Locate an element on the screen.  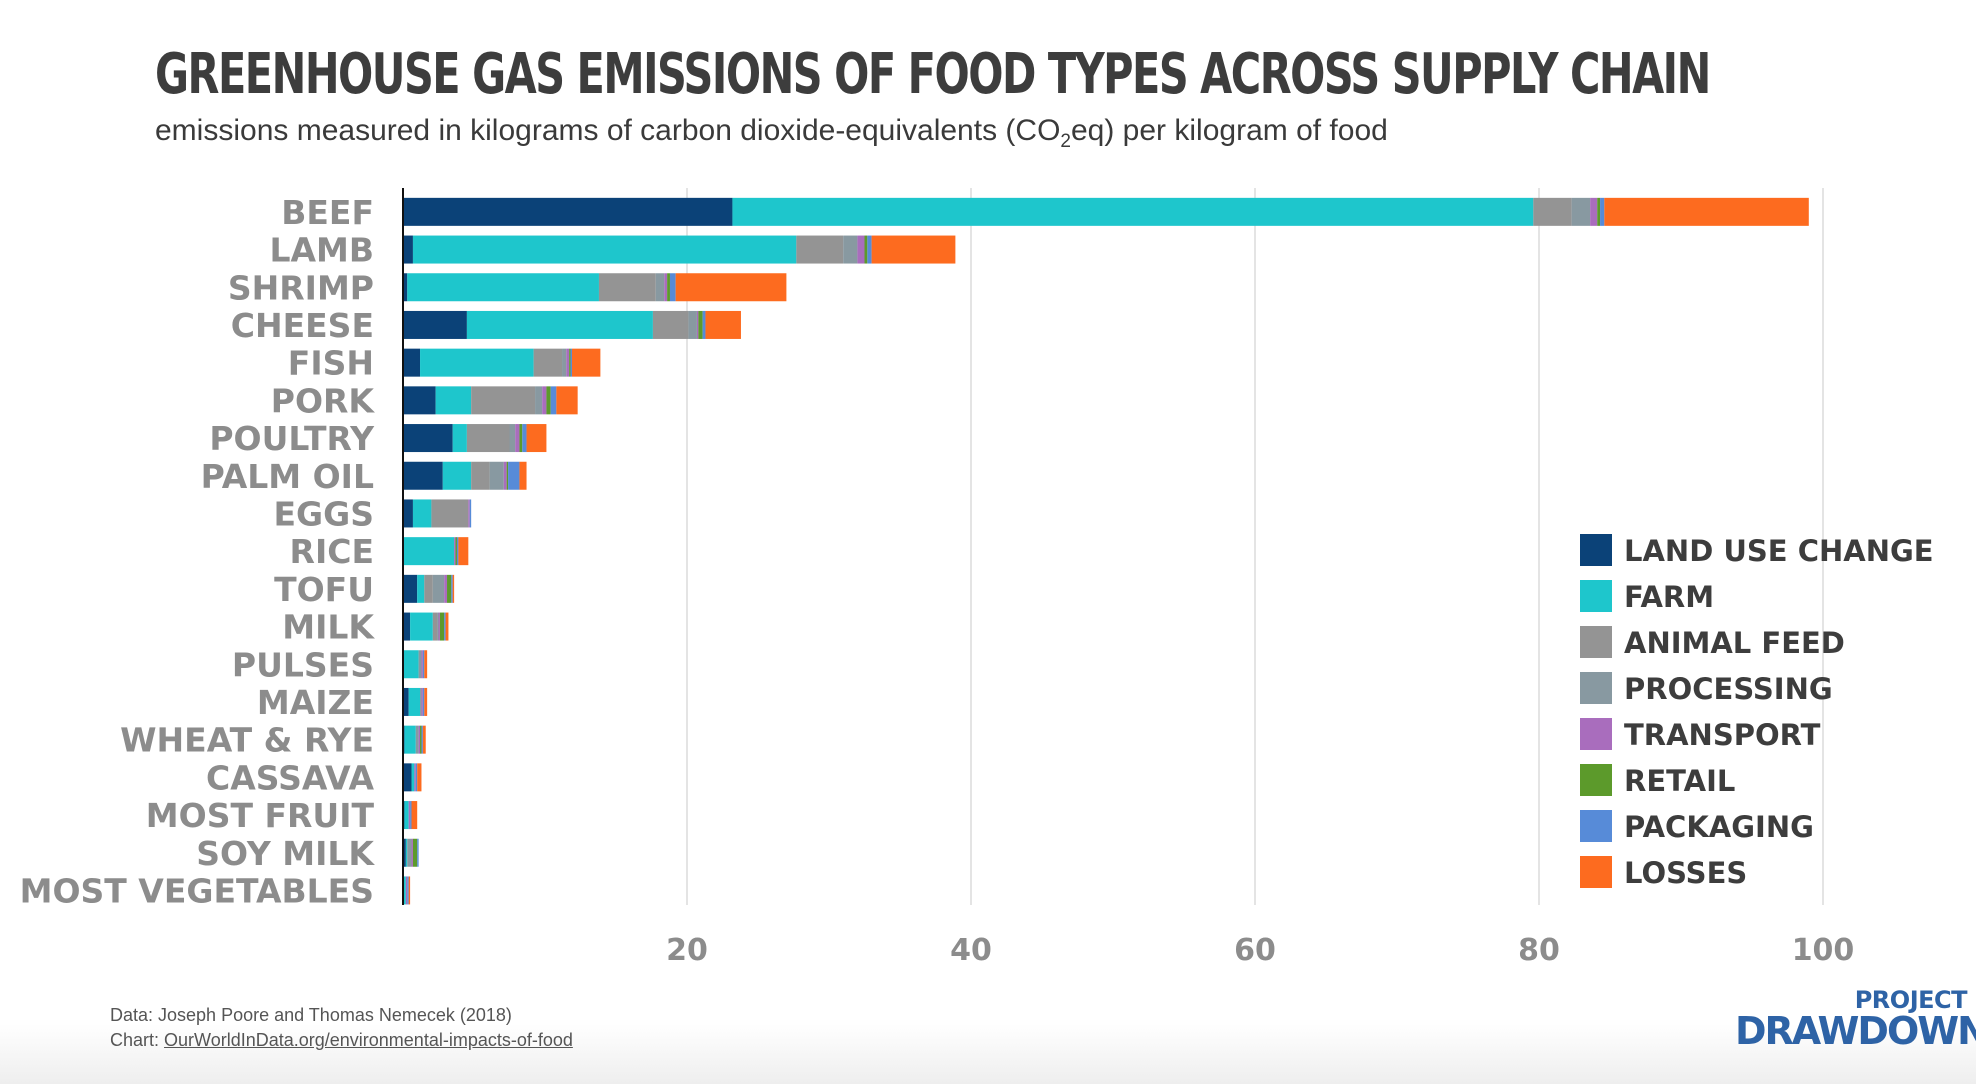
segment-palm-oil-animal-feed is located at coordinates (480, 475).